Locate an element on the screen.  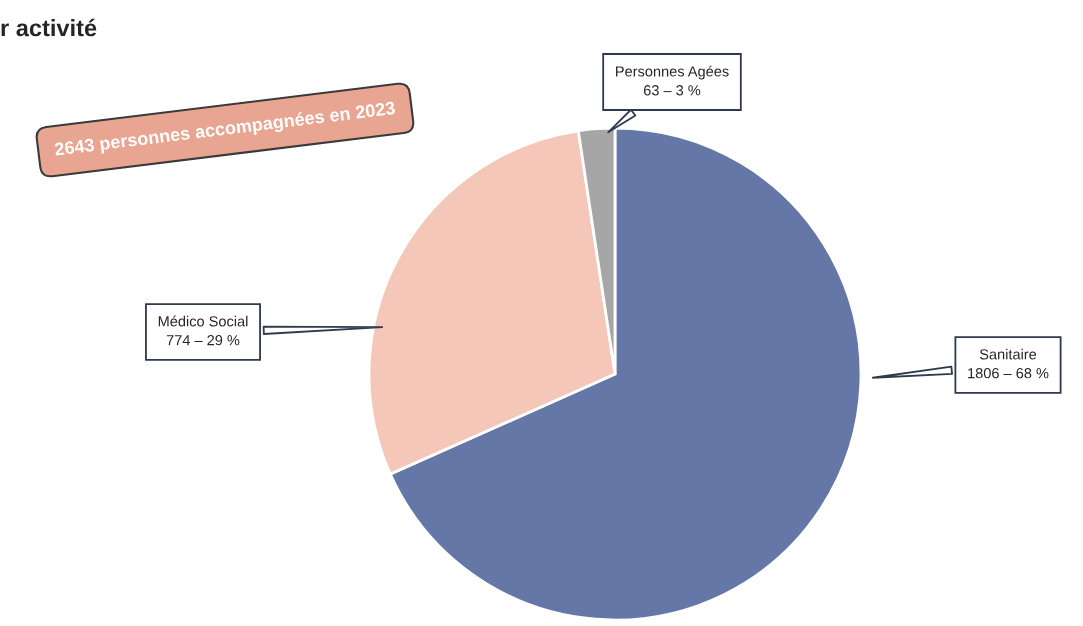
text: 2643 personnes accompagnées en 2023 is located at coordinates (225, 130).